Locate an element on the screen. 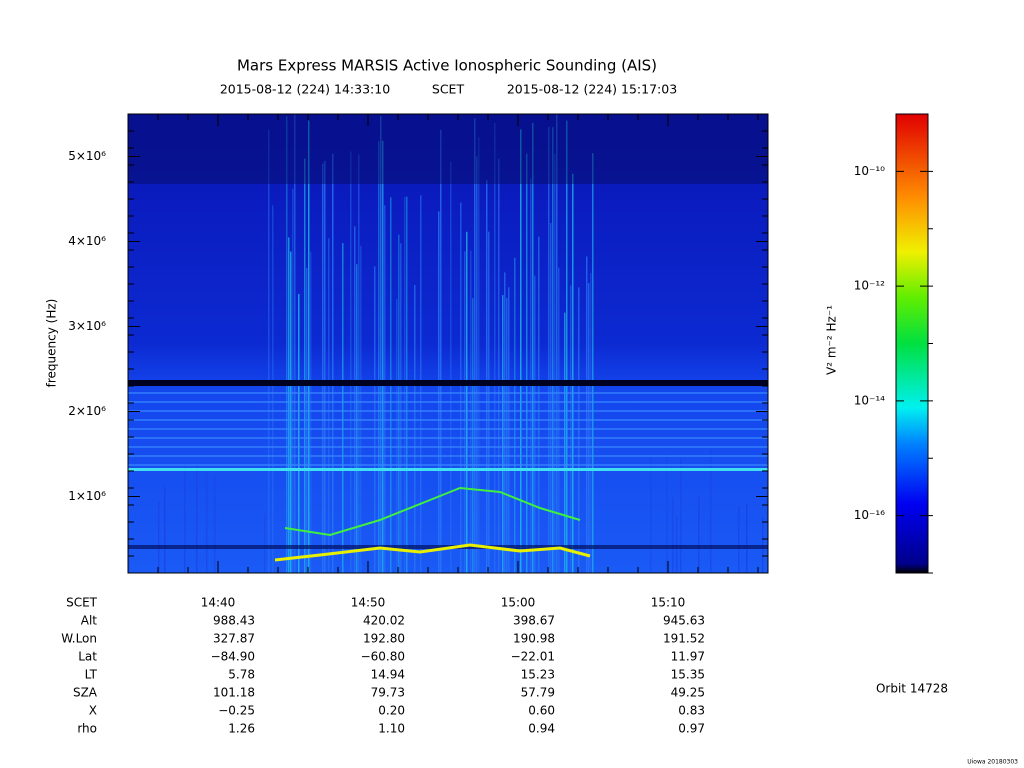  end-time: 2015-08-12 (224) 15:17:03 is located at coordinates (592, 89).